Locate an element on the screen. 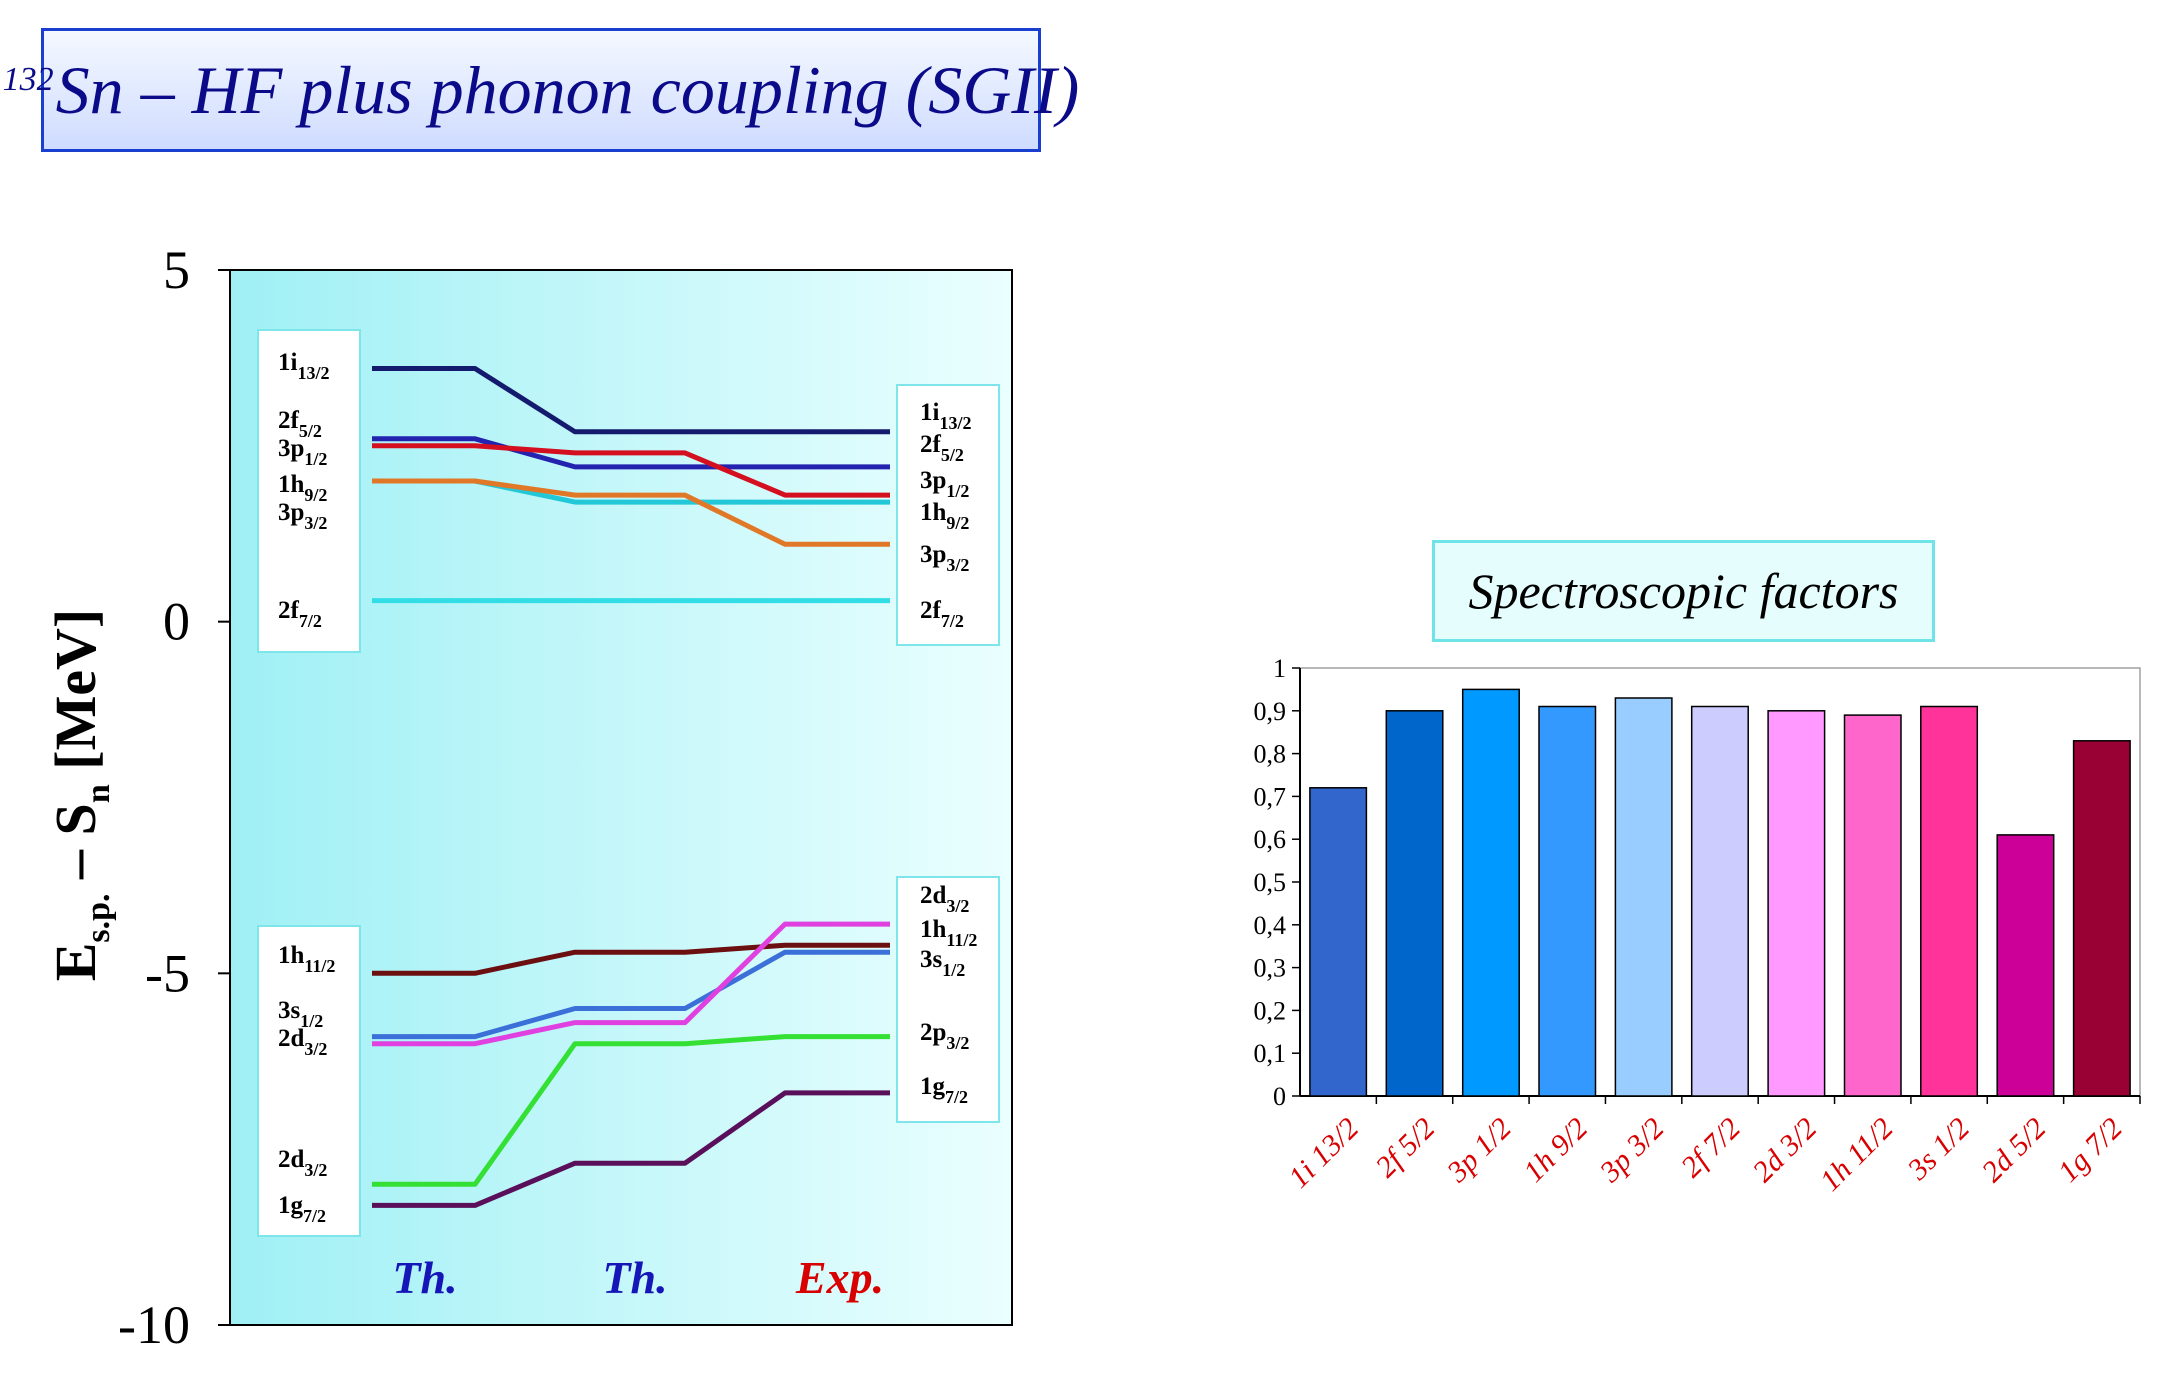 The width and height of the screenshot is (2162, 1382). left-level-label: 1g7/2 is located at coordinates (302, 1209).